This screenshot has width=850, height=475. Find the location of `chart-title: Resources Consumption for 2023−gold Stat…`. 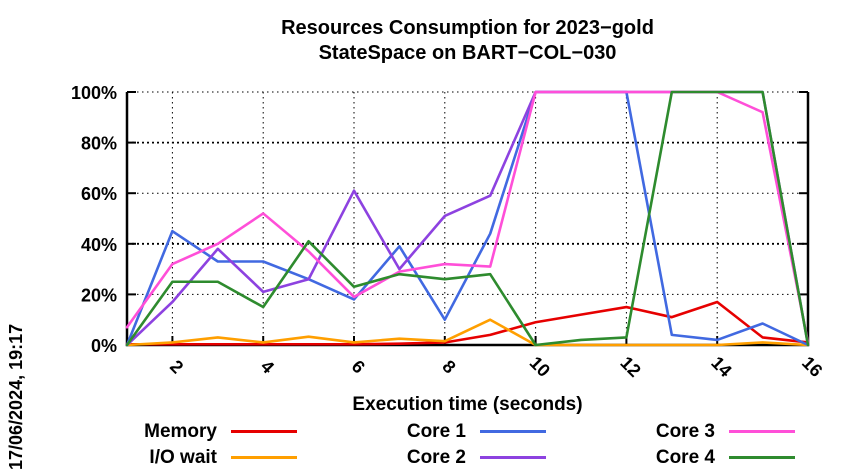

chart-title: Resources Consumption for 2023−gold Stat… is located at coordinates (467, 41).